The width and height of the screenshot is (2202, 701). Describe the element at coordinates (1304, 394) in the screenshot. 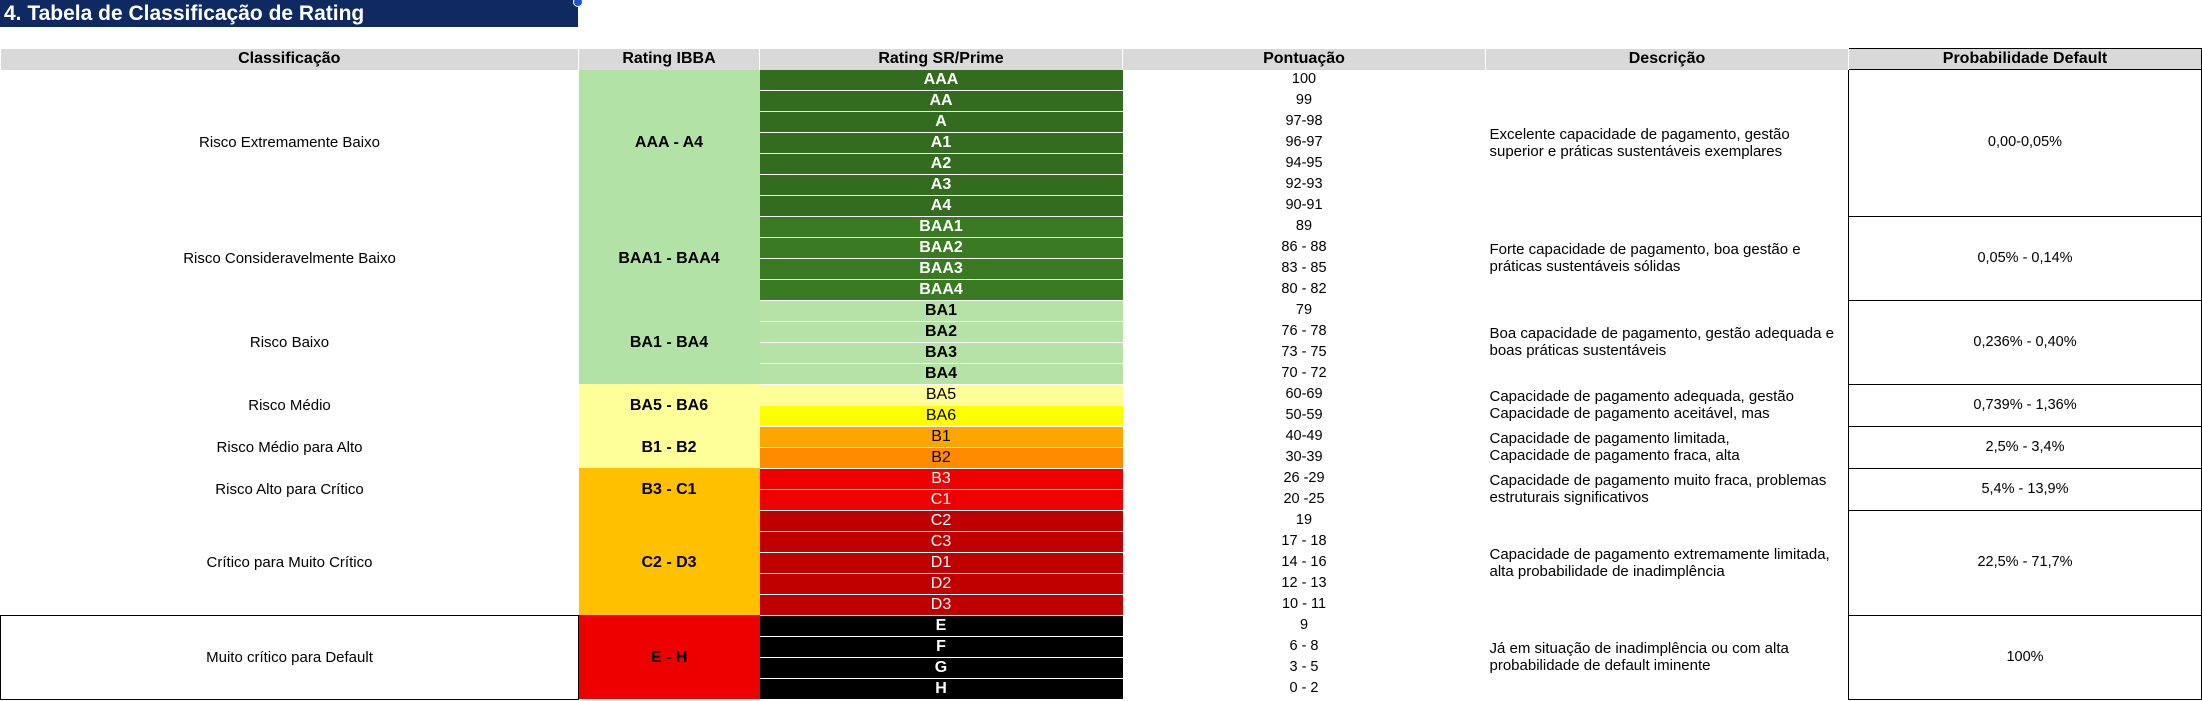

I see `cell-pontuacao: 60-69` at that location.